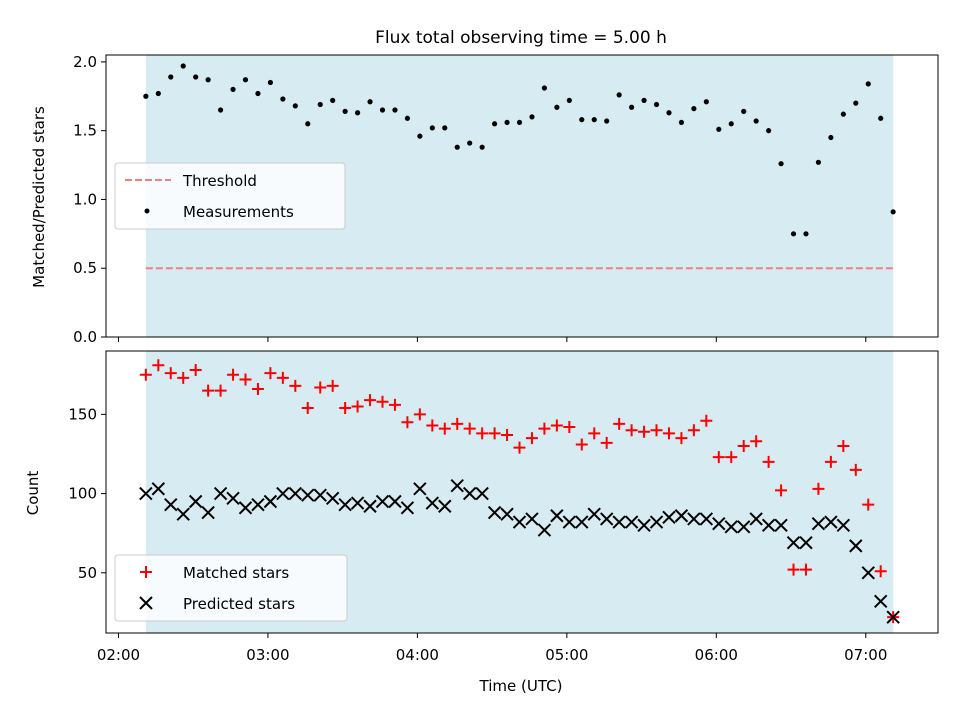  What do you see at coordinates (865, 655) in the screenshot?
I see `count-xtick-label: 07:00` at bounding box center [865, 655].